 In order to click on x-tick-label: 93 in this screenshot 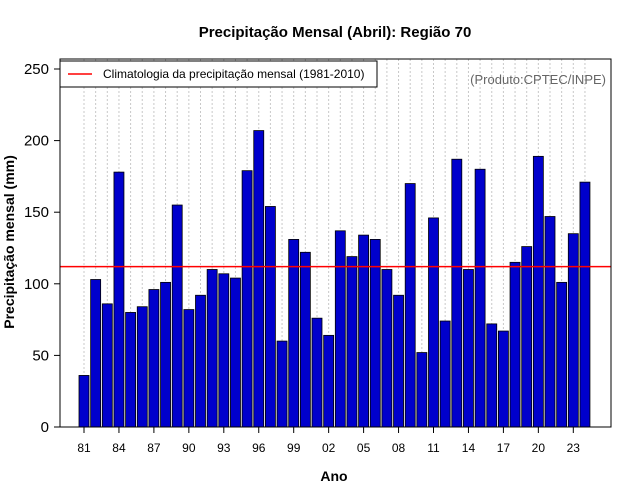, I will do `click(224, 448)`.